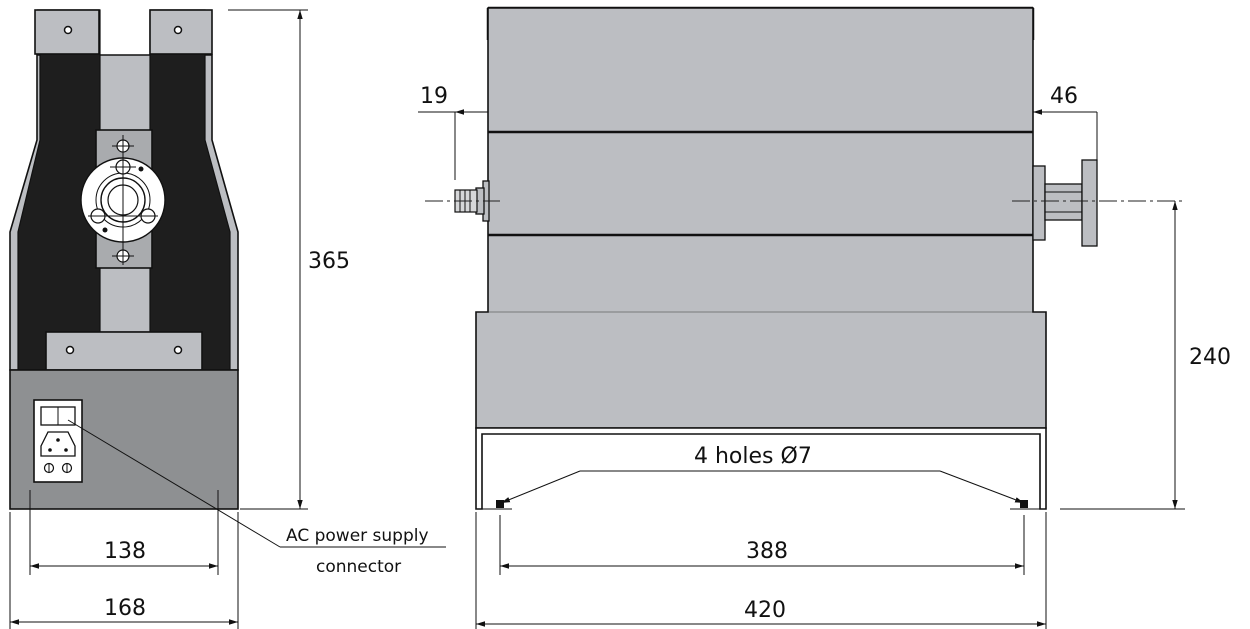  What do you see at coordinates (58, 468) in the screenshot?
I see `fuse-holder-icon` at bounding box center [58, 468].